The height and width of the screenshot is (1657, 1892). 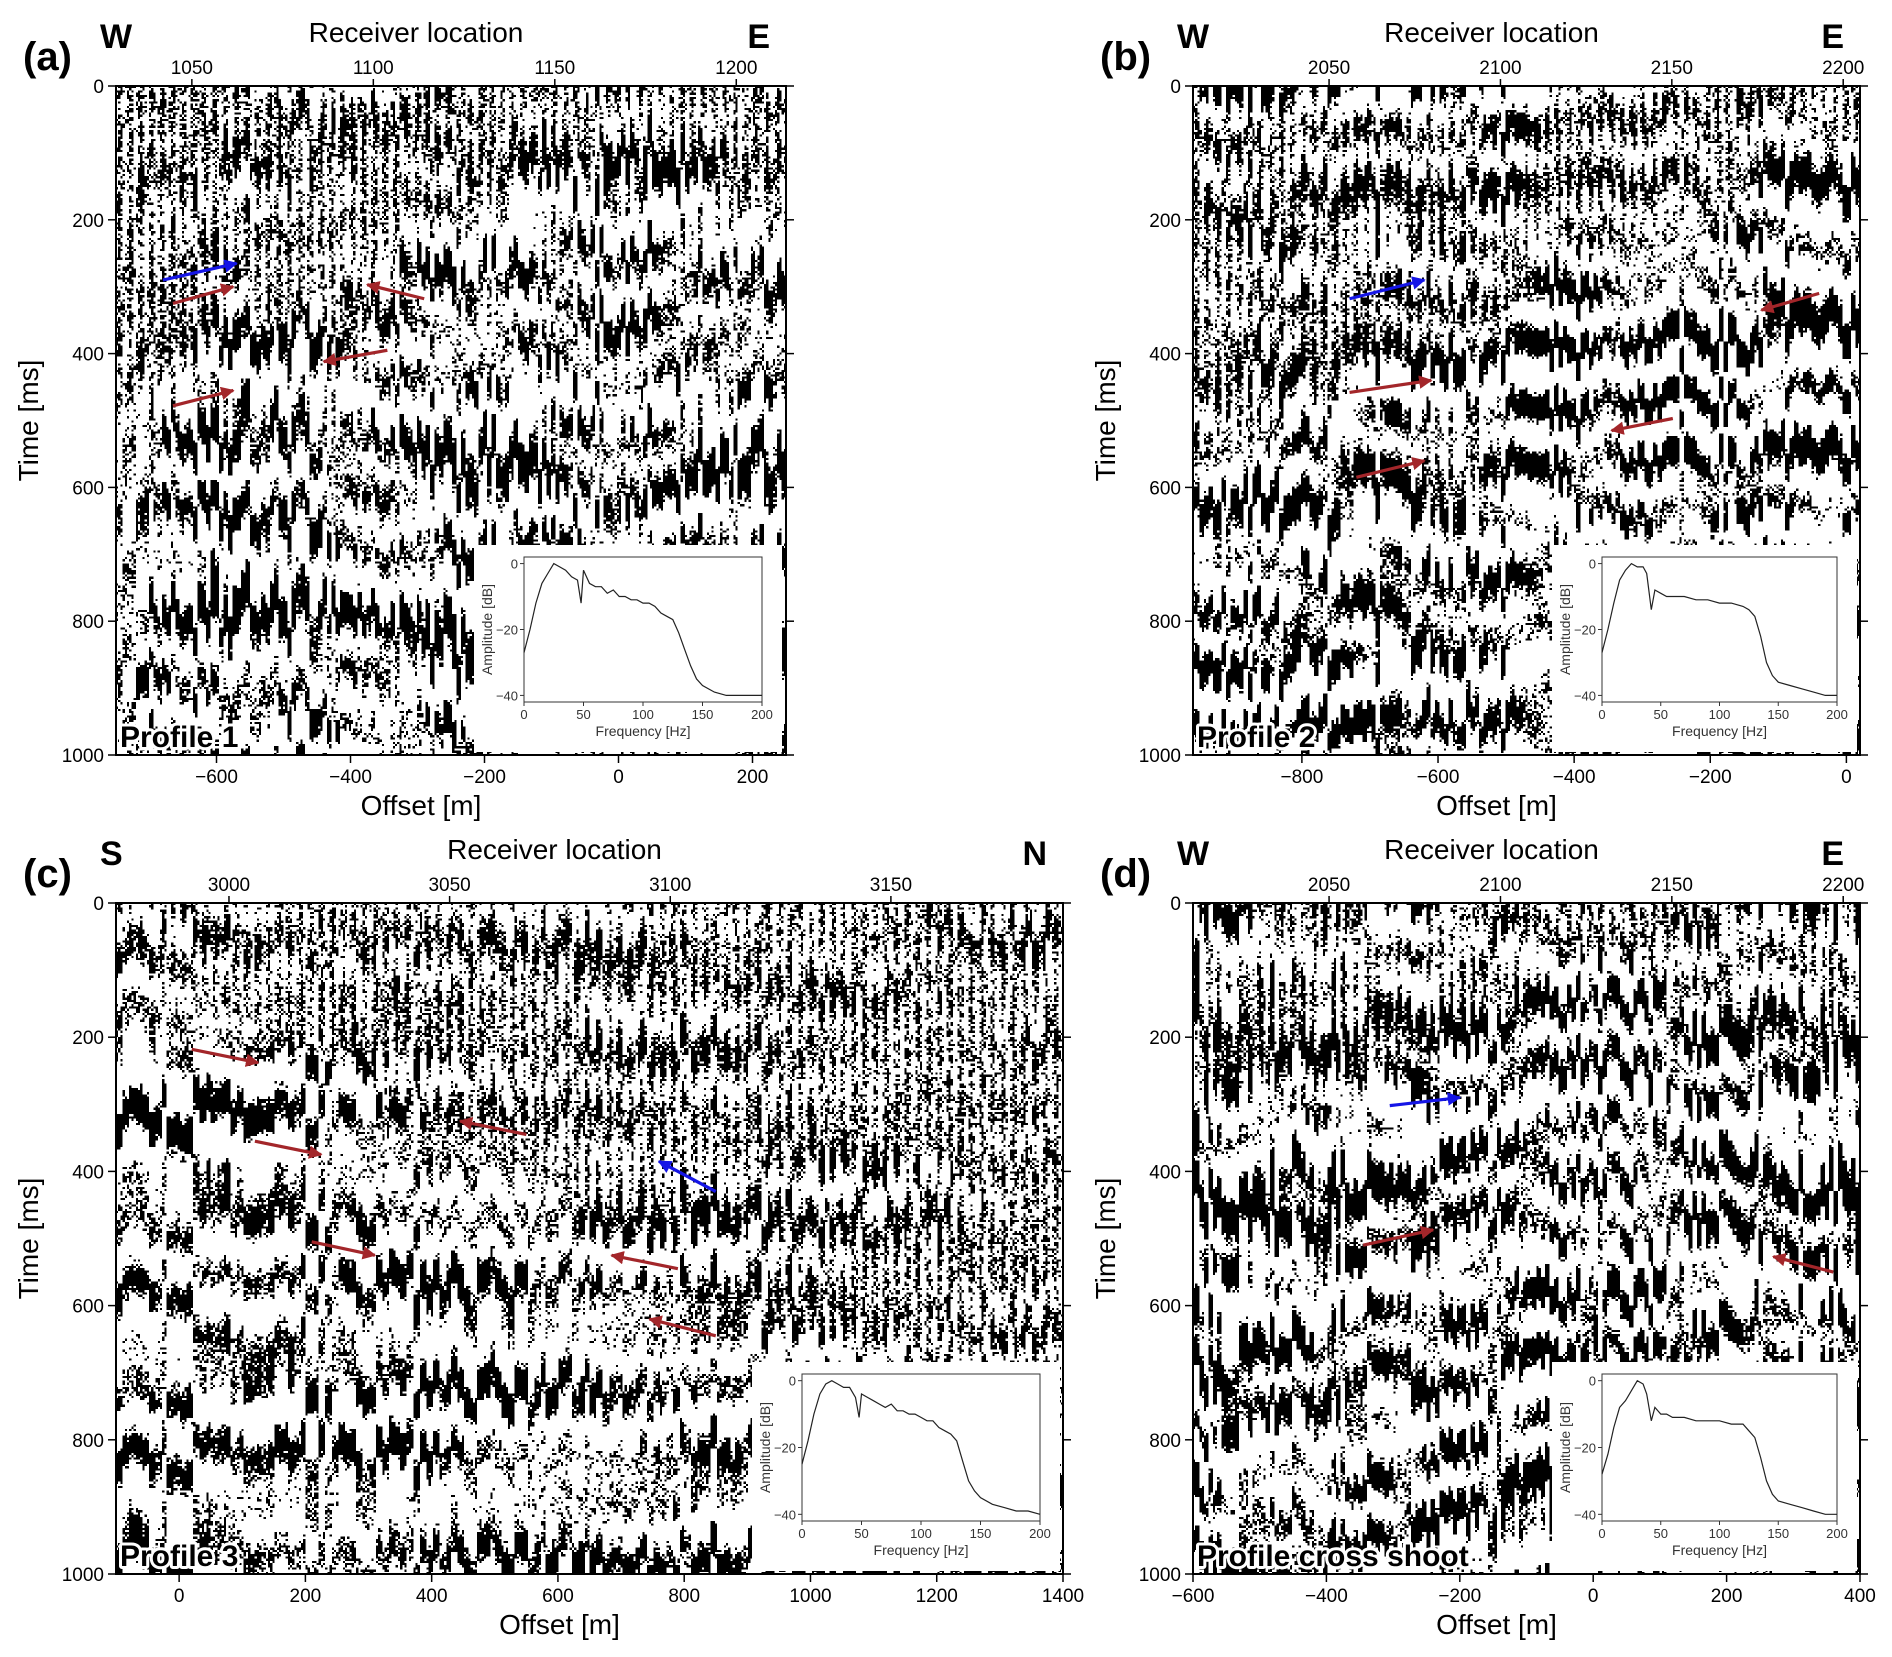 What do you see at coordinates (88, 1038) in the screenshot?
I see `y-tick-label: 200` at bounding box center [88, 1038].